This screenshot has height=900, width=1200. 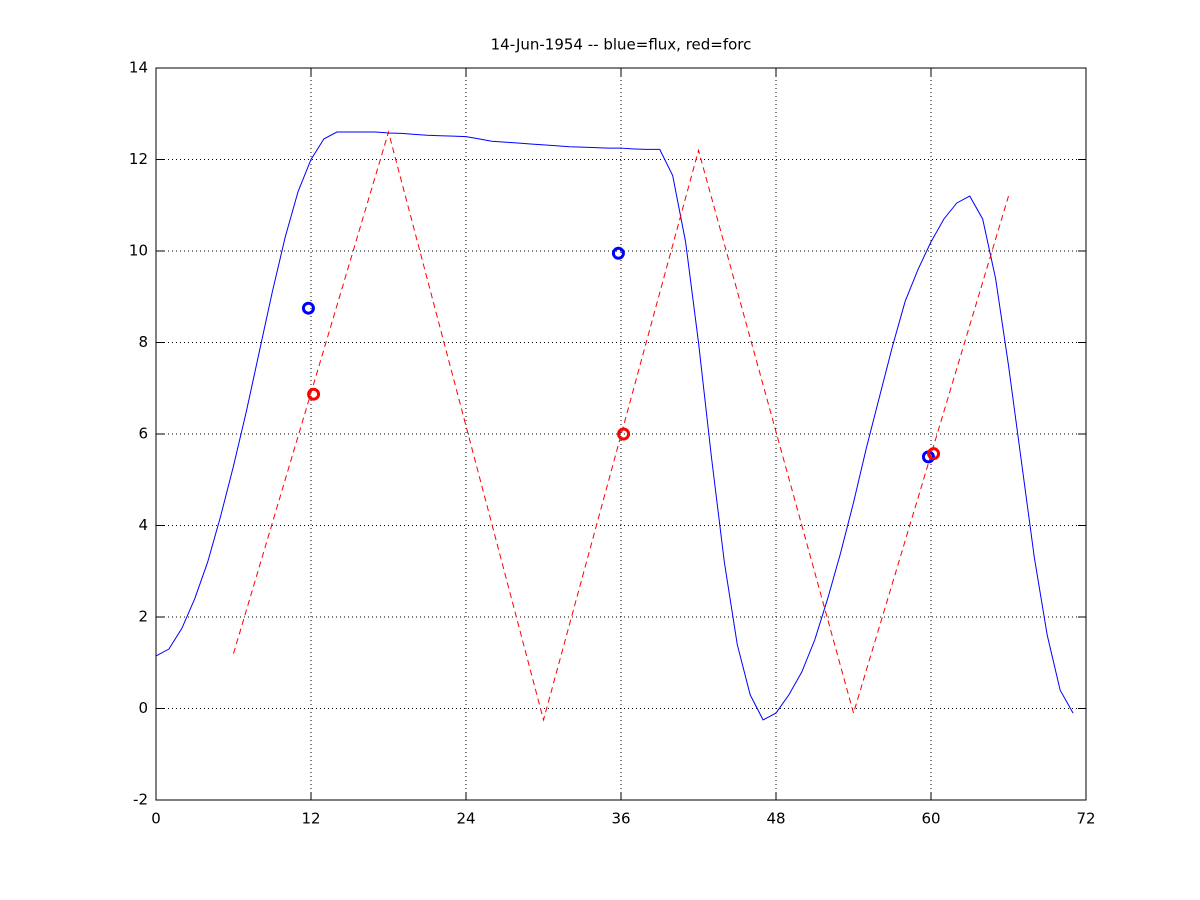 I want to click on y-tick-label: 2, so click(x=143, y=617).